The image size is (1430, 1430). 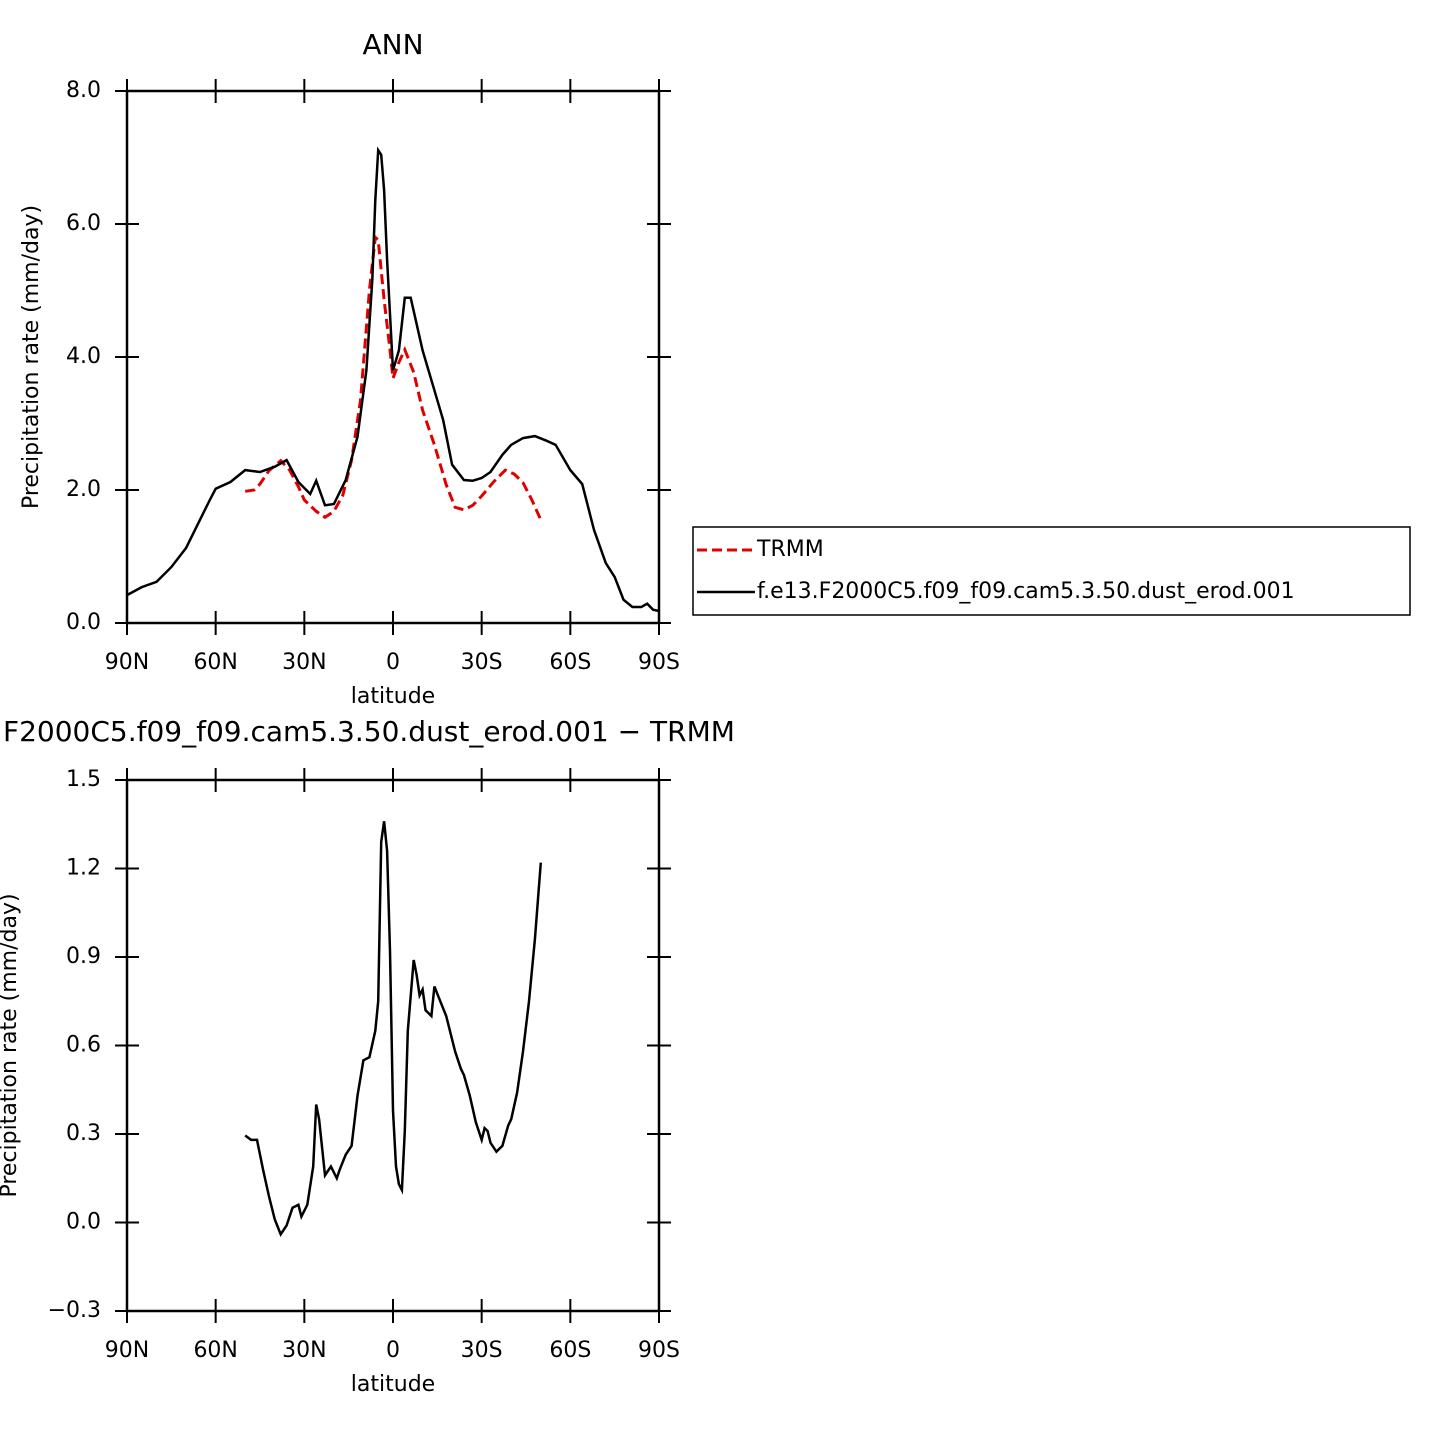 I want to click on legend-box, so click(x=1051, y=571).